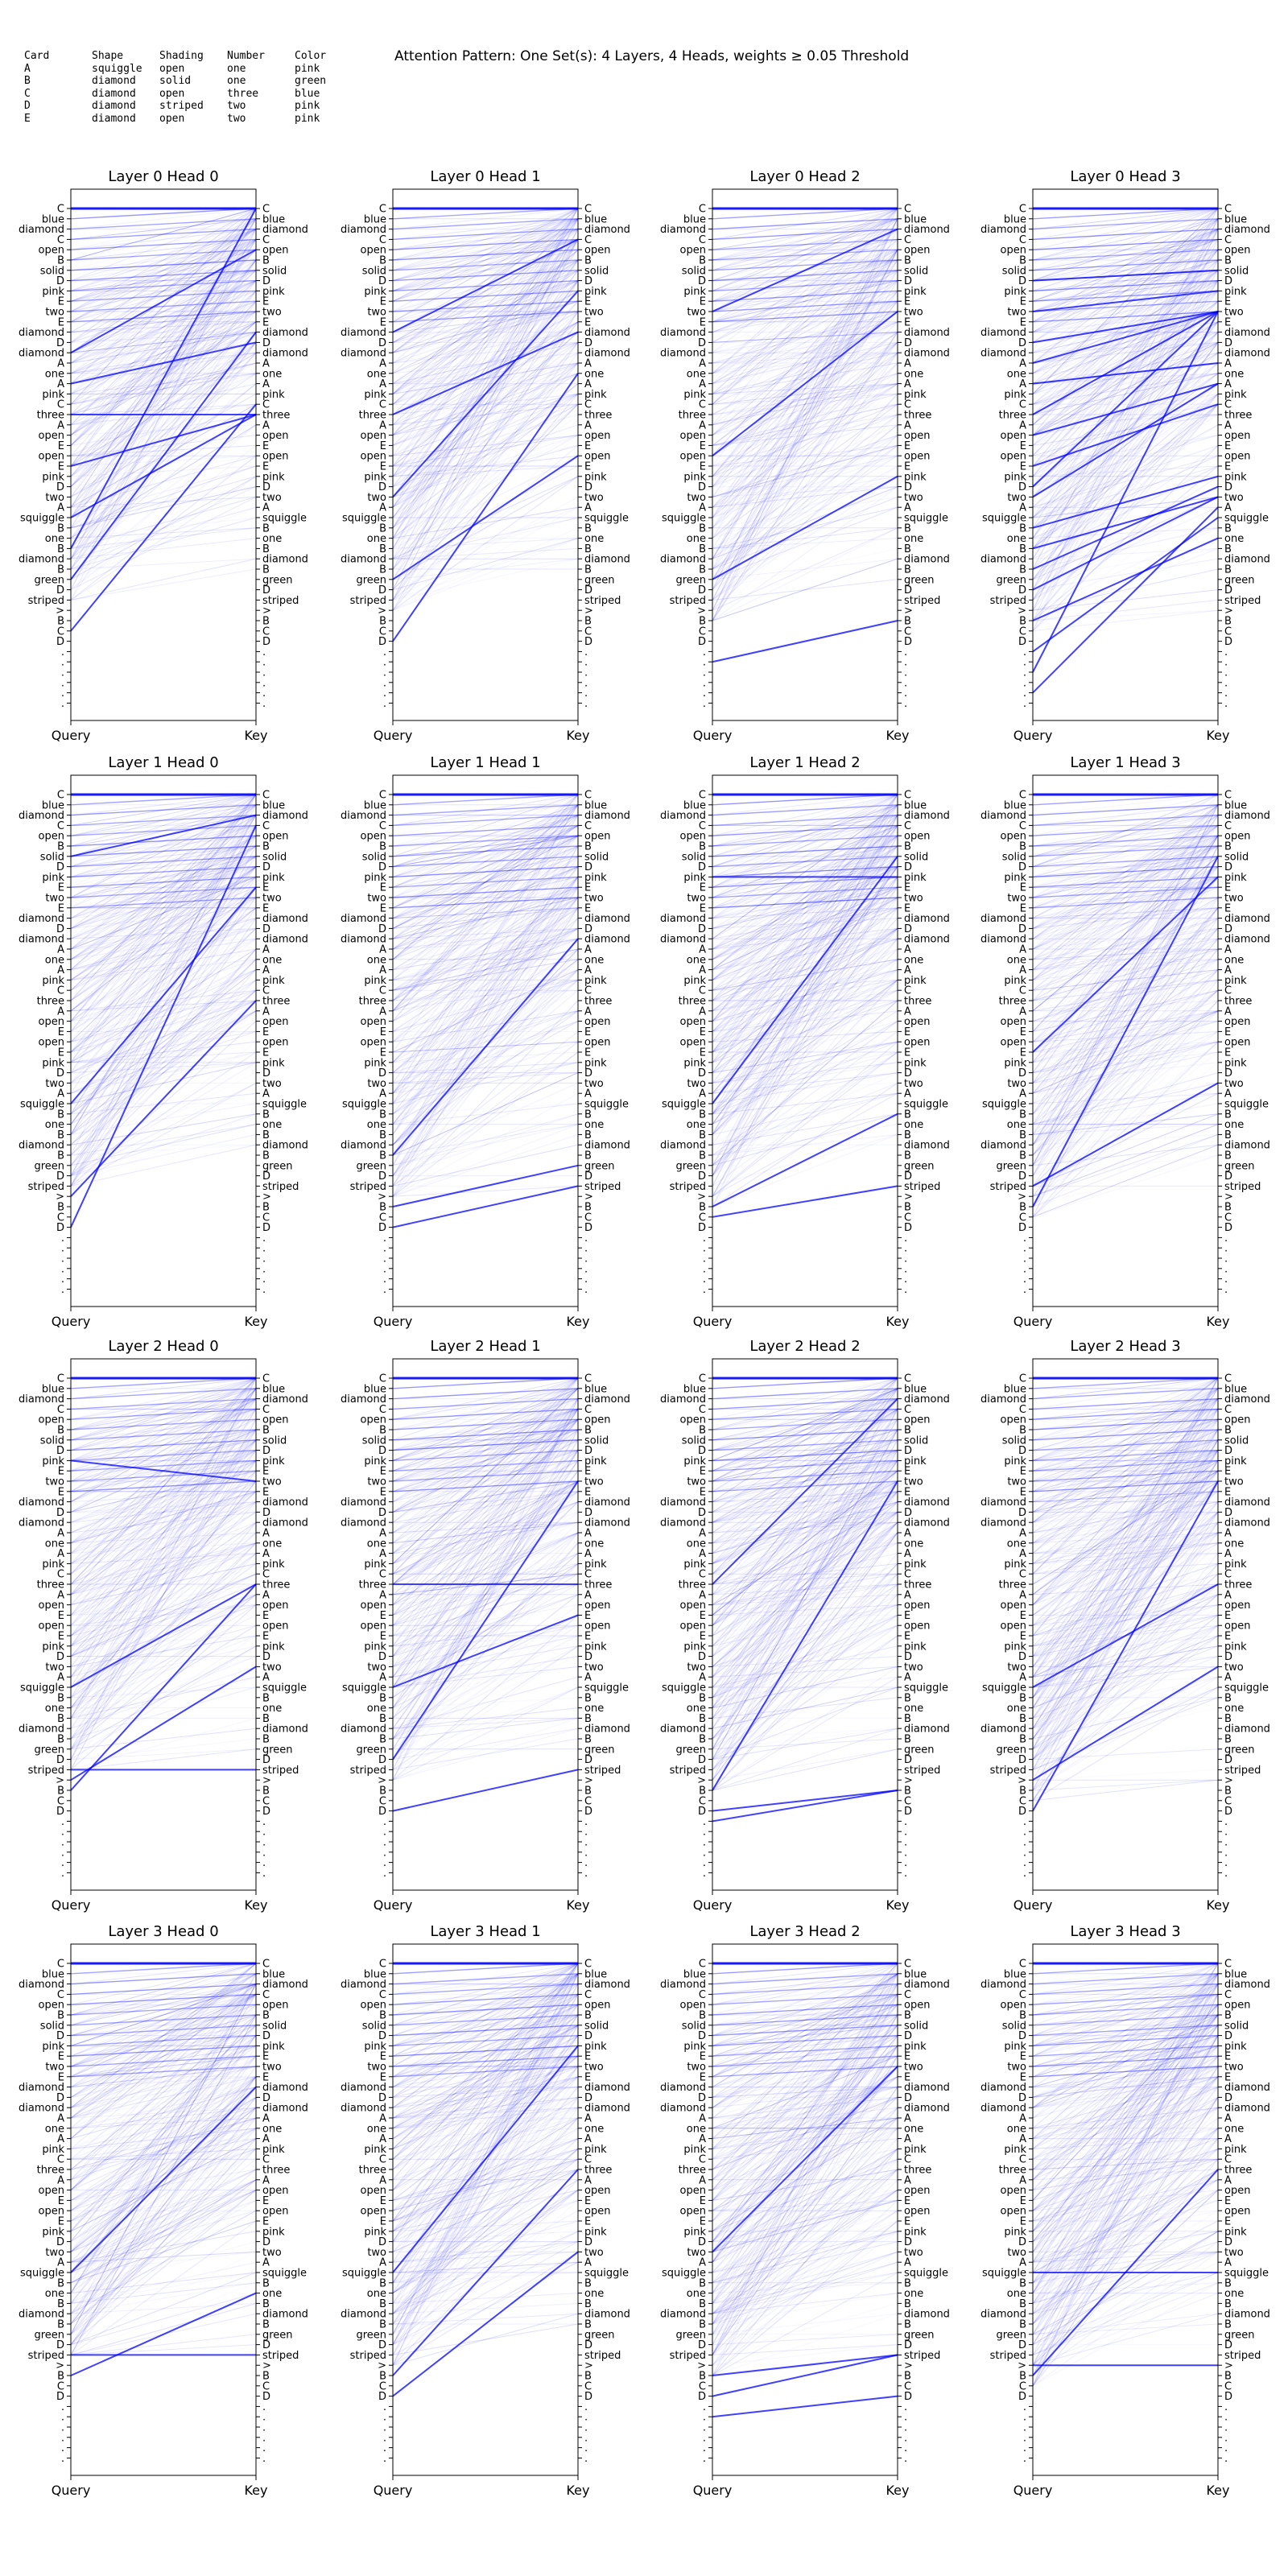 Image resolution: width=1288 pixels, height=2576 pixels. Describe the element at coordinates (236, 106) in the screenshot. I see `card-table-cell: two` at that location.